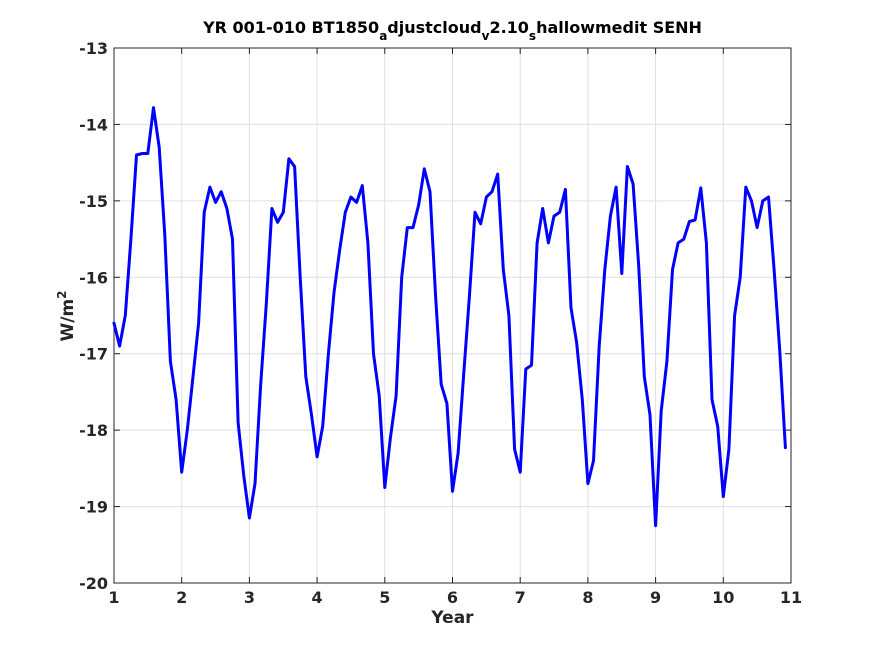 Image resolution: width=875 pixels, height=656 pixels. Describe the element at coordinates (383, 36) in the screenshot. I see `chart-title-subscript: a` at that location.